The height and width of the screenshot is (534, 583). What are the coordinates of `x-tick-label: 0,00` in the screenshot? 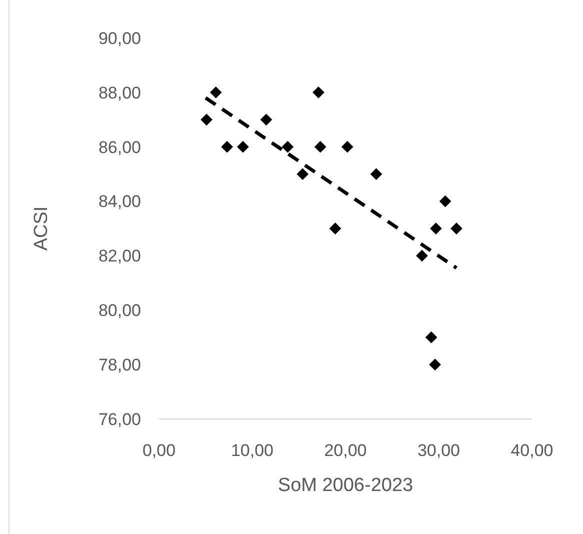 It's located at (159, 450).